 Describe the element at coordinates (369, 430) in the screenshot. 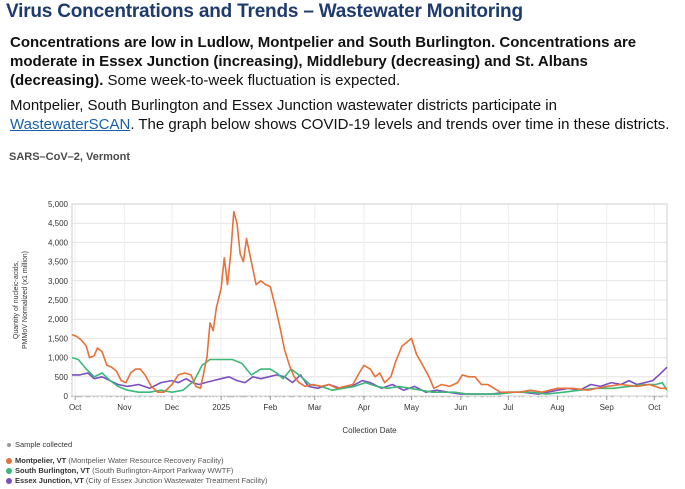

I see `x-axis-label: Collection Date` at that location.